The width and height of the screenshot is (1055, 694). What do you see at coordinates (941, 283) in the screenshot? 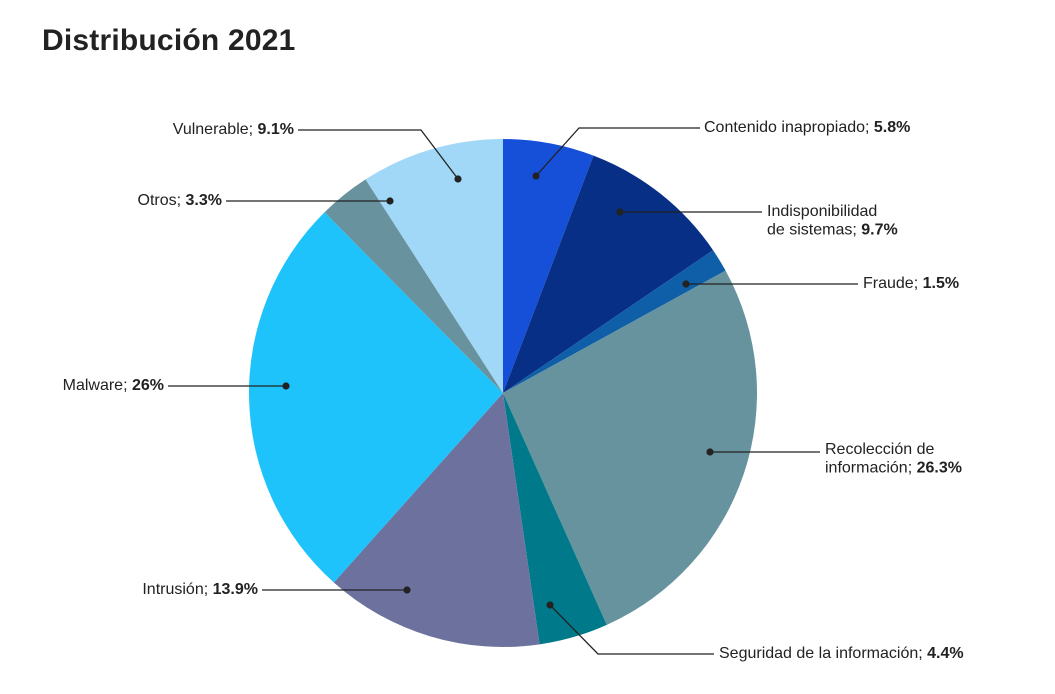
I see `slice-value-fraude: 1.5%` at bounding box center [941, 283].